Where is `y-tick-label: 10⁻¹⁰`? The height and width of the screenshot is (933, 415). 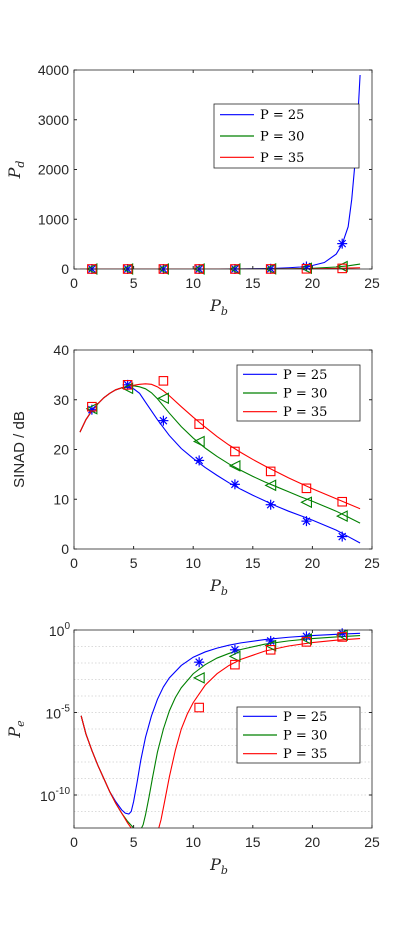
y-tick-label: 10⁻¹⁰ is located at coordinates (55, 795).